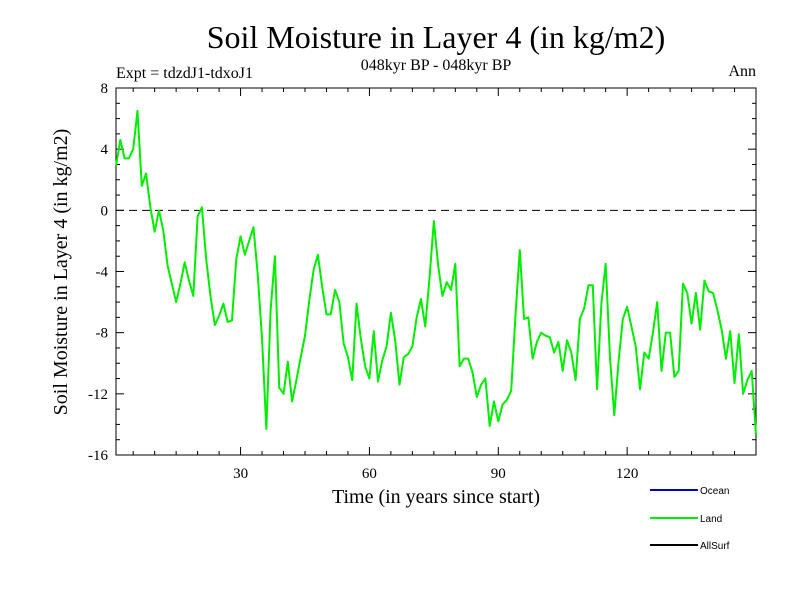  Describe the element at coordinates (102, 273) in the screenshot. I see `y-tick-label: -4` at that location.